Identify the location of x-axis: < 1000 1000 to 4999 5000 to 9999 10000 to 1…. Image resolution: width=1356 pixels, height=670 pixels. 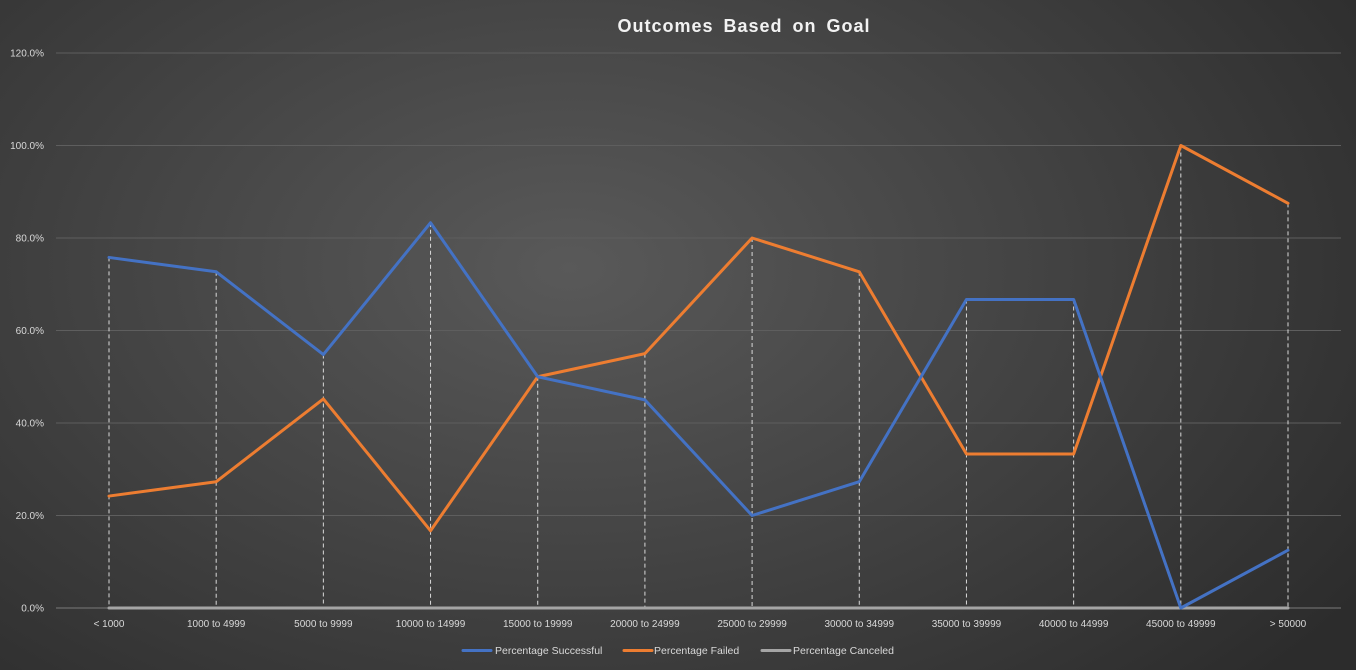
(698, 618).